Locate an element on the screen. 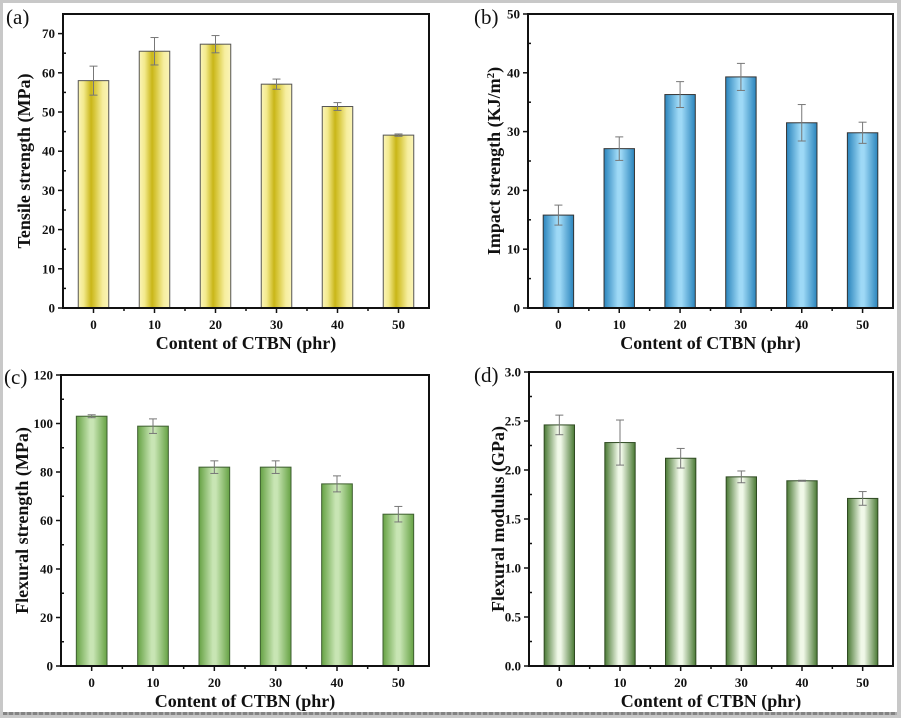  y-axis-title: Flexural strength (MPa) is located at coordinates (22, 520).